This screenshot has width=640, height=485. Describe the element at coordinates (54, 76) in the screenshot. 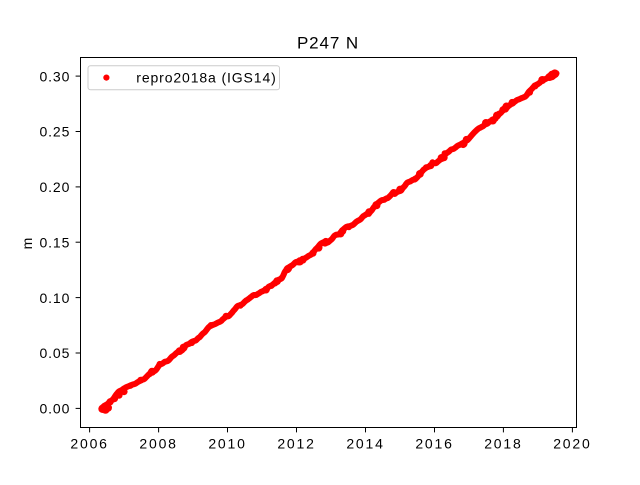

I see `svg-text: 0.30` at that location.